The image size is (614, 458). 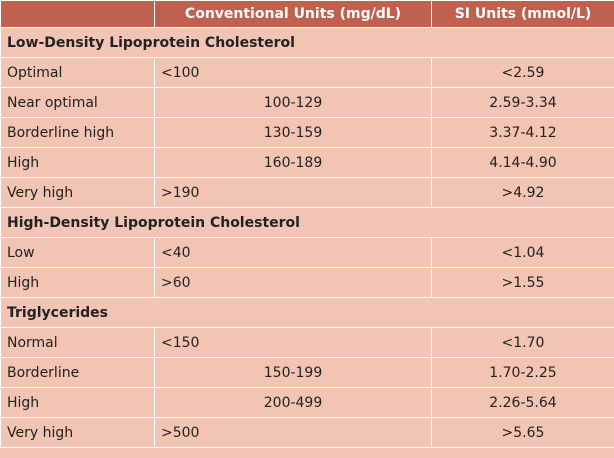 I want to click on table-row: High >60 >1.55, so click(x=307, y=282).